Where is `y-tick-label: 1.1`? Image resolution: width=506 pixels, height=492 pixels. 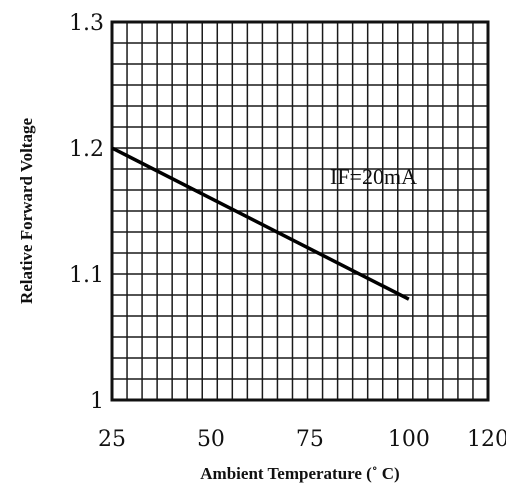 y-tick-label: 1.1 is located at coordinates (86, 275).